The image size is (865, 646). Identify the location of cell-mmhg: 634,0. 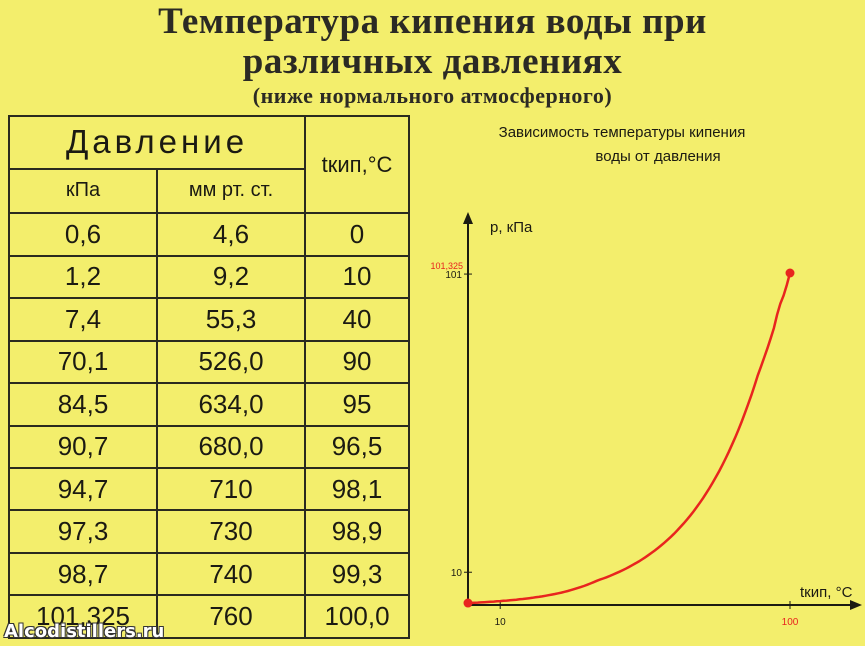
(231, 404).